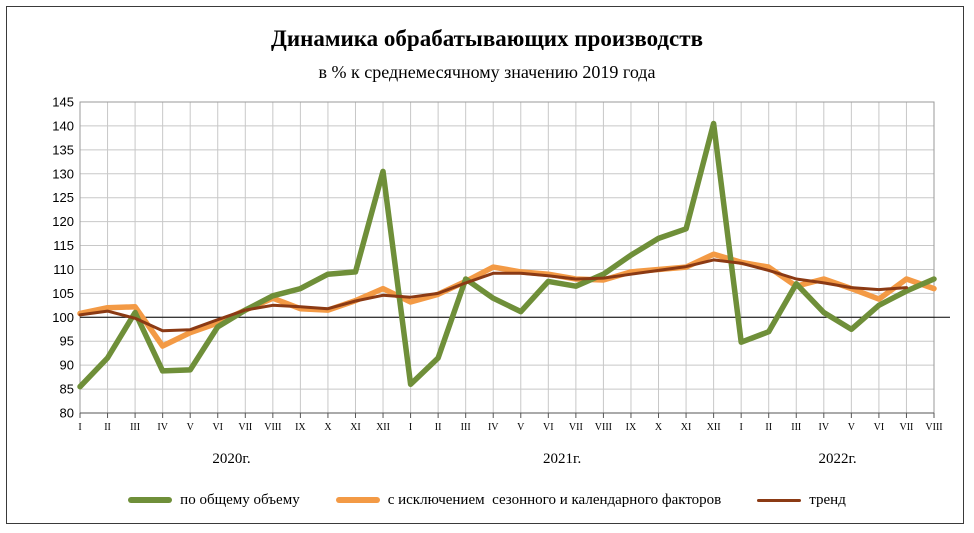 This screenshot has width=974, height=533. I want to click on y-tick-label: 135, so click(63, 149).